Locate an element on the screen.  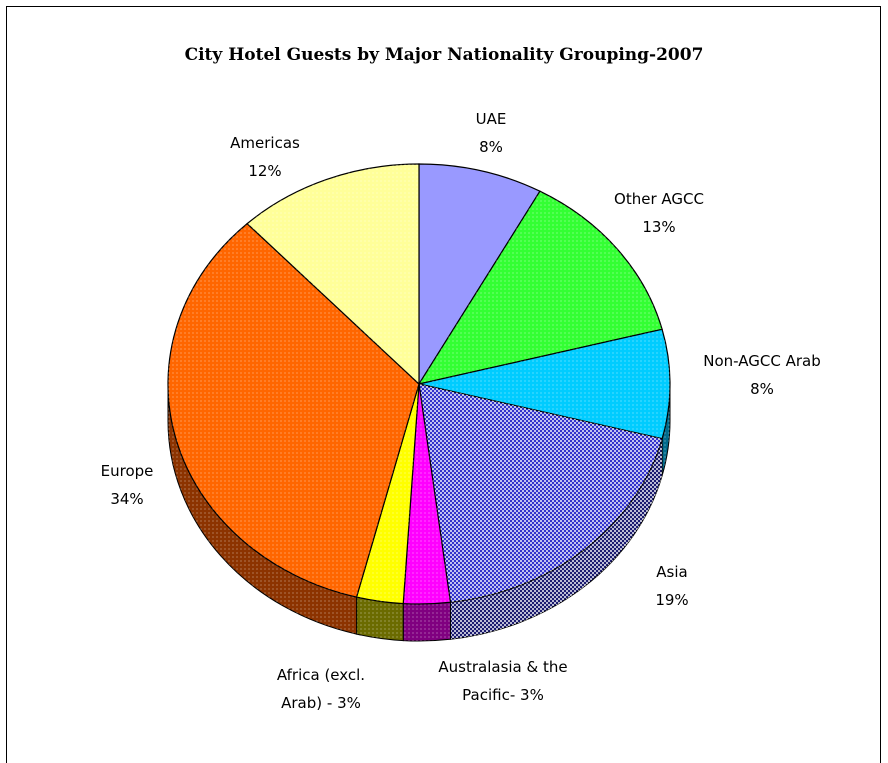
slice-label-line: Africa (excl. is located at coordinates (321, 675).